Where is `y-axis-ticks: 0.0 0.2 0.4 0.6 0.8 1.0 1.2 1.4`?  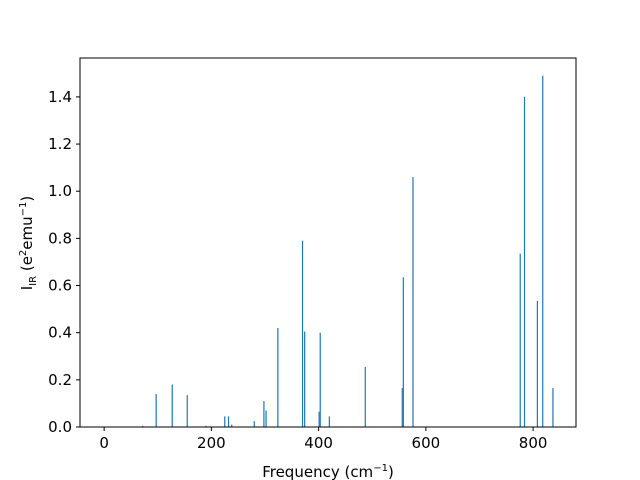 y-axis-ticks: 0.0 0.2 0.4 0.6 0.8 1.0 1.2 1.4 is located at coordinates (64, 262).